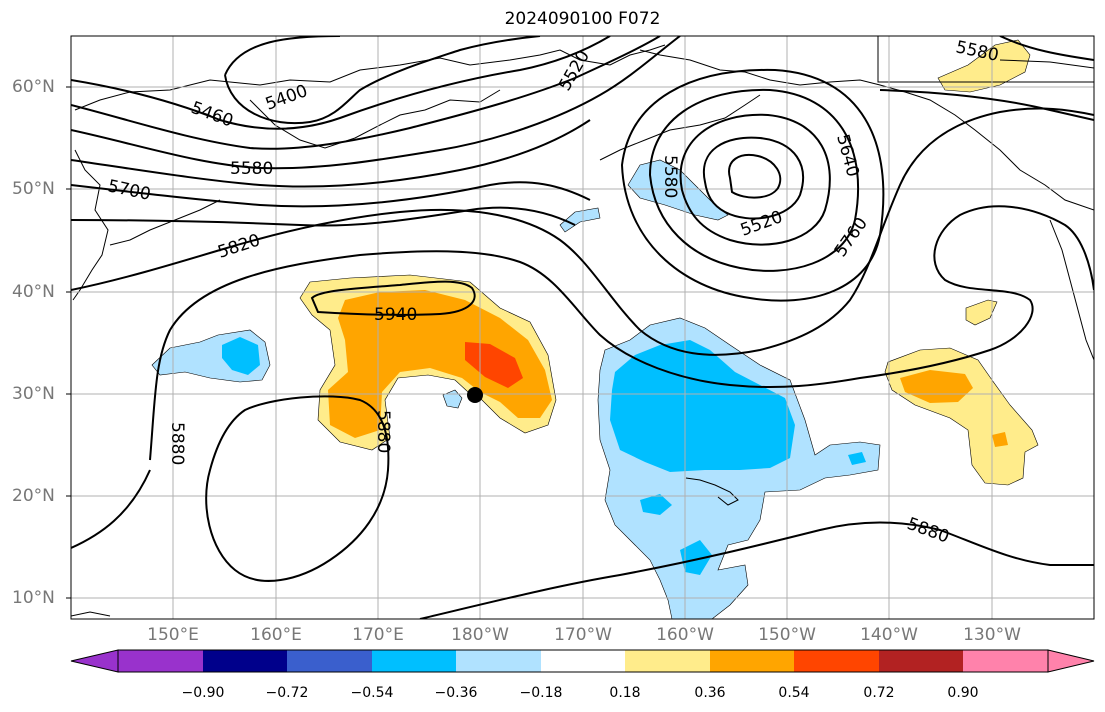 This screenshot has height=712, width=1105. What do you see at coordinates (992, 635) in the screenshot?
I see `lon-label: 130°W` at bounding box center [992, 635].